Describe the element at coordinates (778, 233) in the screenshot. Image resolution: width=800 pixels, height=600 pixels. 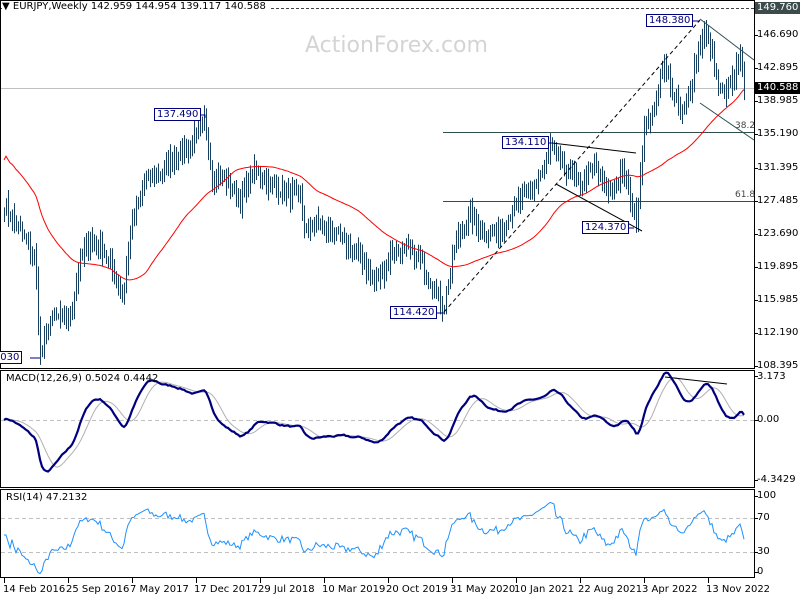
I see `price-axis-label: 123.690` at that location.